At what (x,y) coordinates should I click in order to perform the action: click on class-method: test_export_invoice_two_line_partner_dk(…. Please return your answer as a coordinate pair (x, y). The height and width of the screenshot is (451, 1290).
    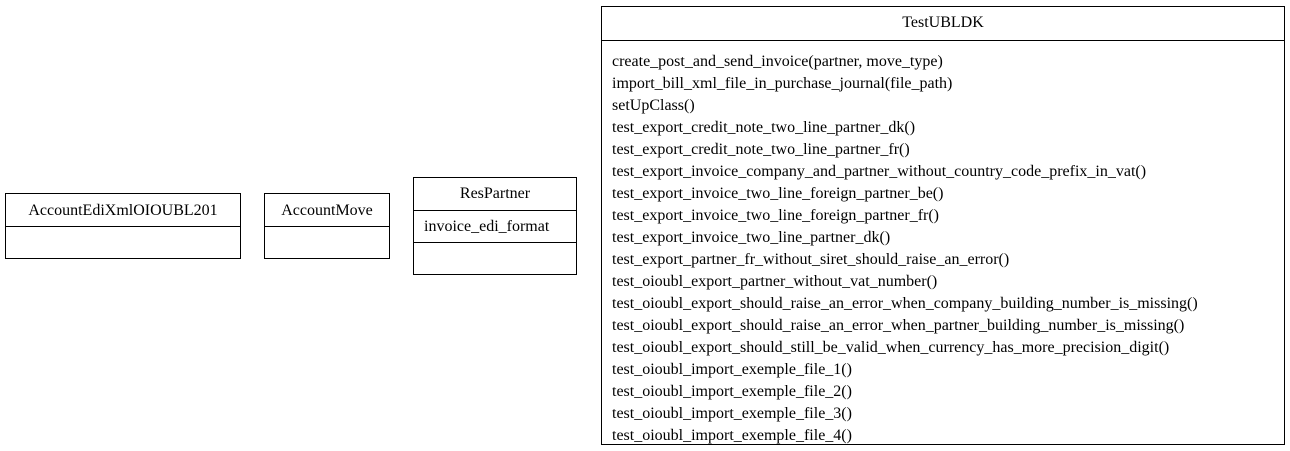
    Looking at the image, I should click on (751, 237).